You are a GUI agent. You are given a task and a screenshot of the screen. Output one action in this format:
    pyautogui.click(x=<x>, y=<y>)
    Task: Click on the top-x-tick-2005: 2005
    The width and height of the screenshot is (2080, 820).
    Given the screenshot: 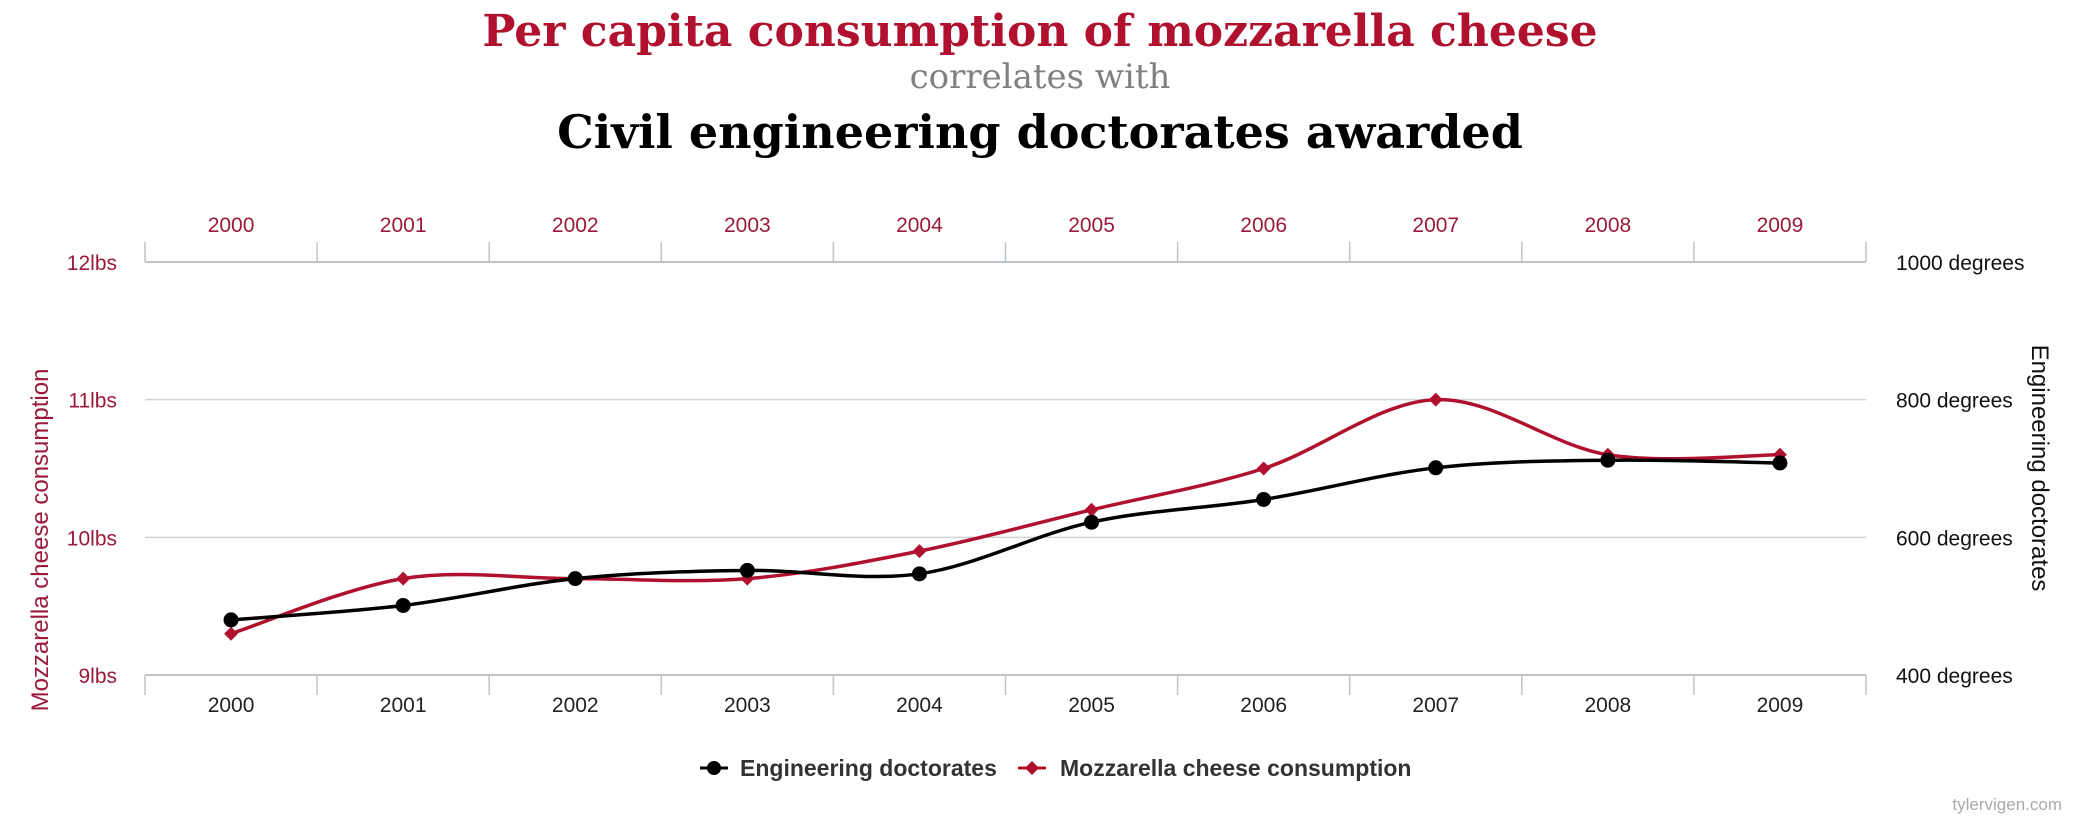 What is the action you would take?
    pyautogui.click(x=1091, y=225)
    